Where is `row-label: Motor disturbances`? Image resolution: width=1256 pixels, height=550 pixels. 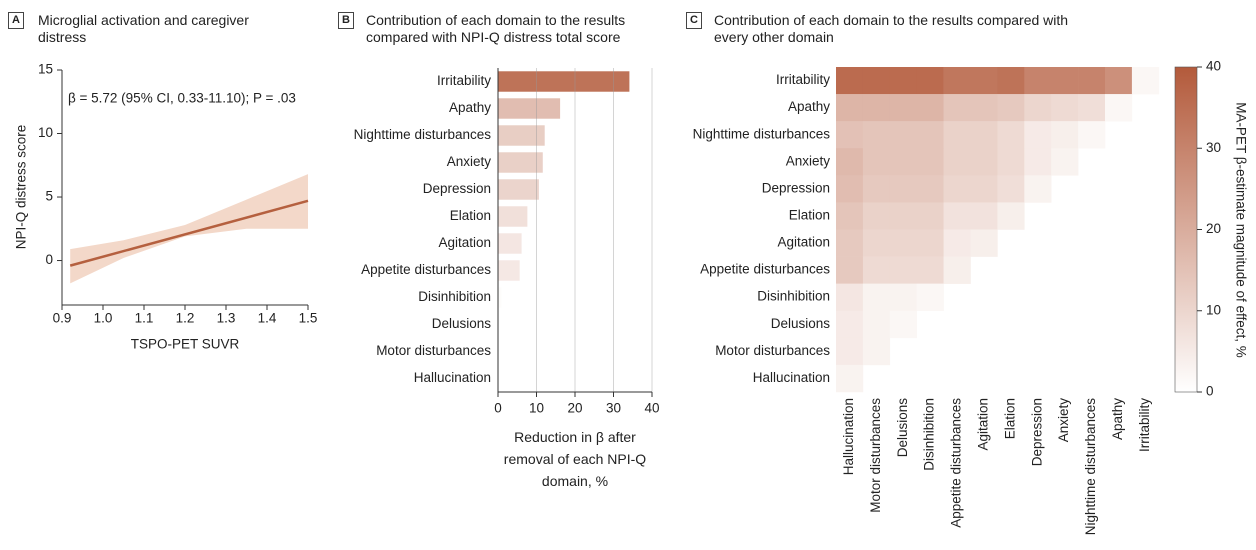 row-label: Motor disturbances is located at coordinates (772, 350).